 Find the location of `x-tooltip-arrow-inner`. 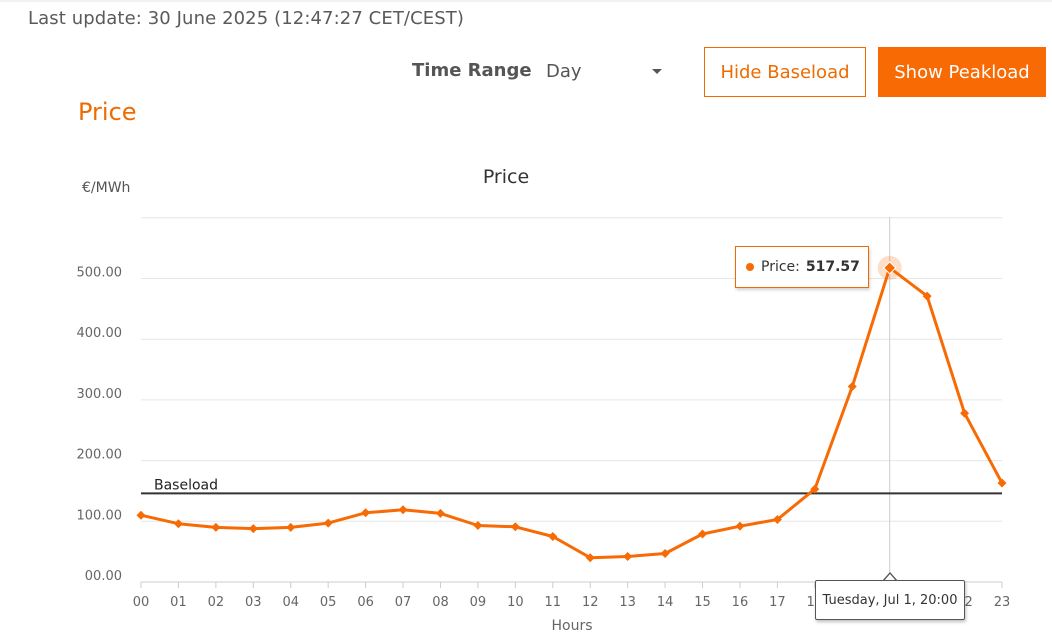

x-tooltip-arrow-inner is located at coordinates (890, 578).